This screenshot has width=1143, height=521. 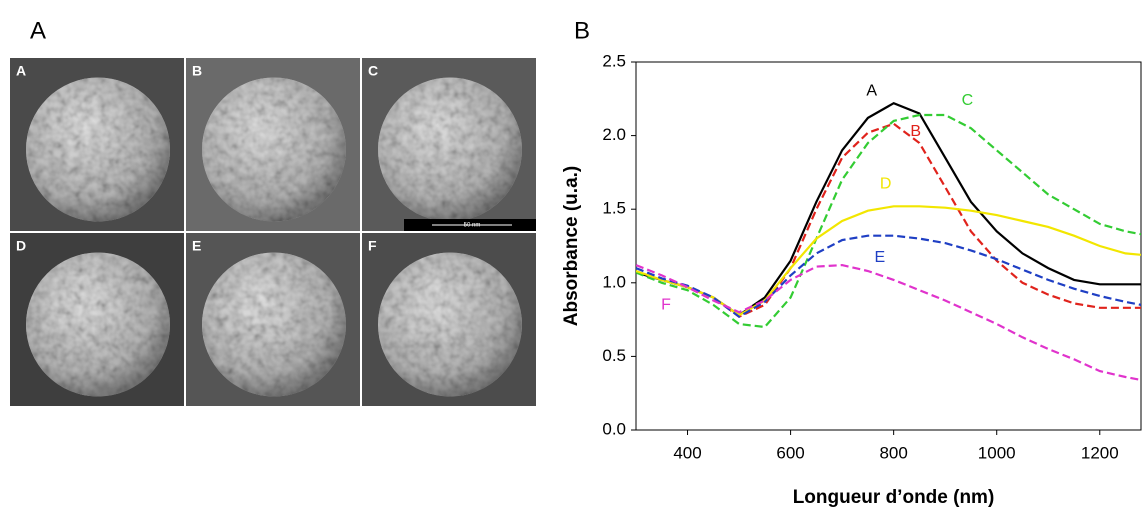 What do you see at coordinates (21, 246) in the screenshot?
I see `image-label: D` at bounding box center [21, 246].